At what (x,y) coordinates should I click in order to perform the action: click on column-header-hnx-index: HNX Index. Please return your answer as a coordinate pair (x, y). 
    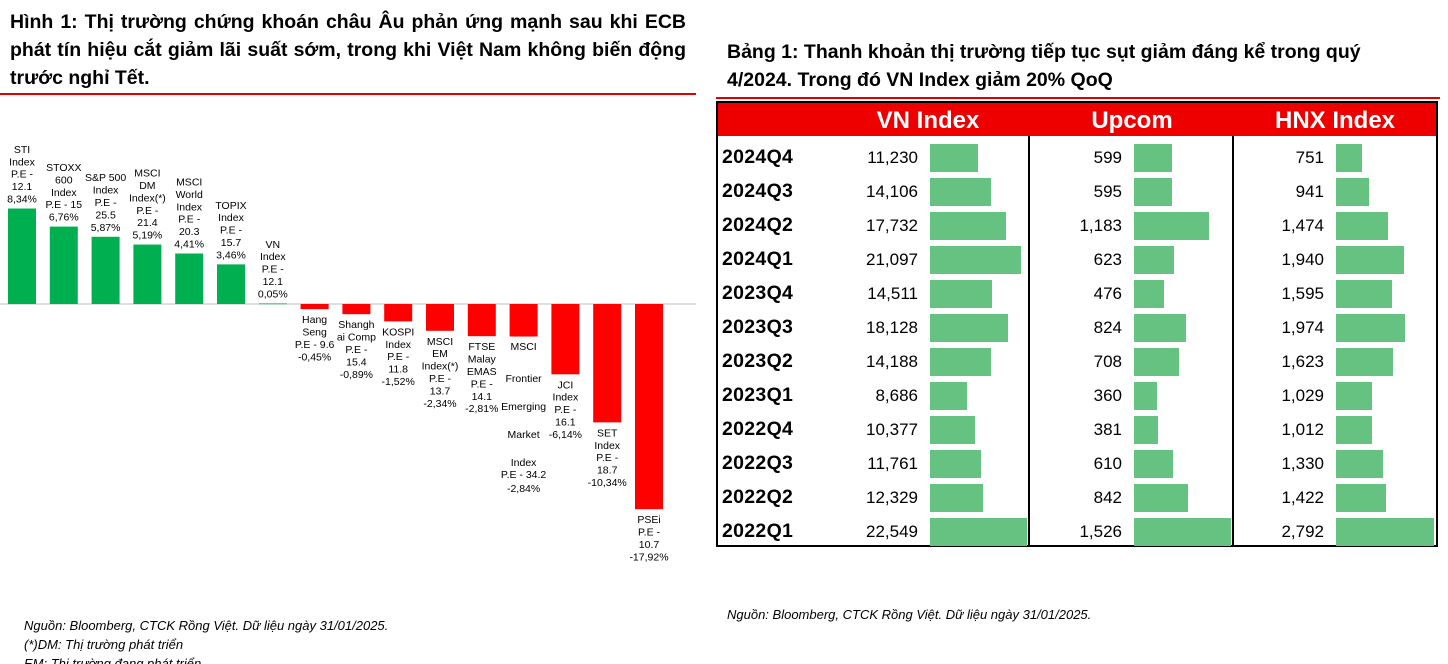
    Looking at the image, I should click on (1335, 120).